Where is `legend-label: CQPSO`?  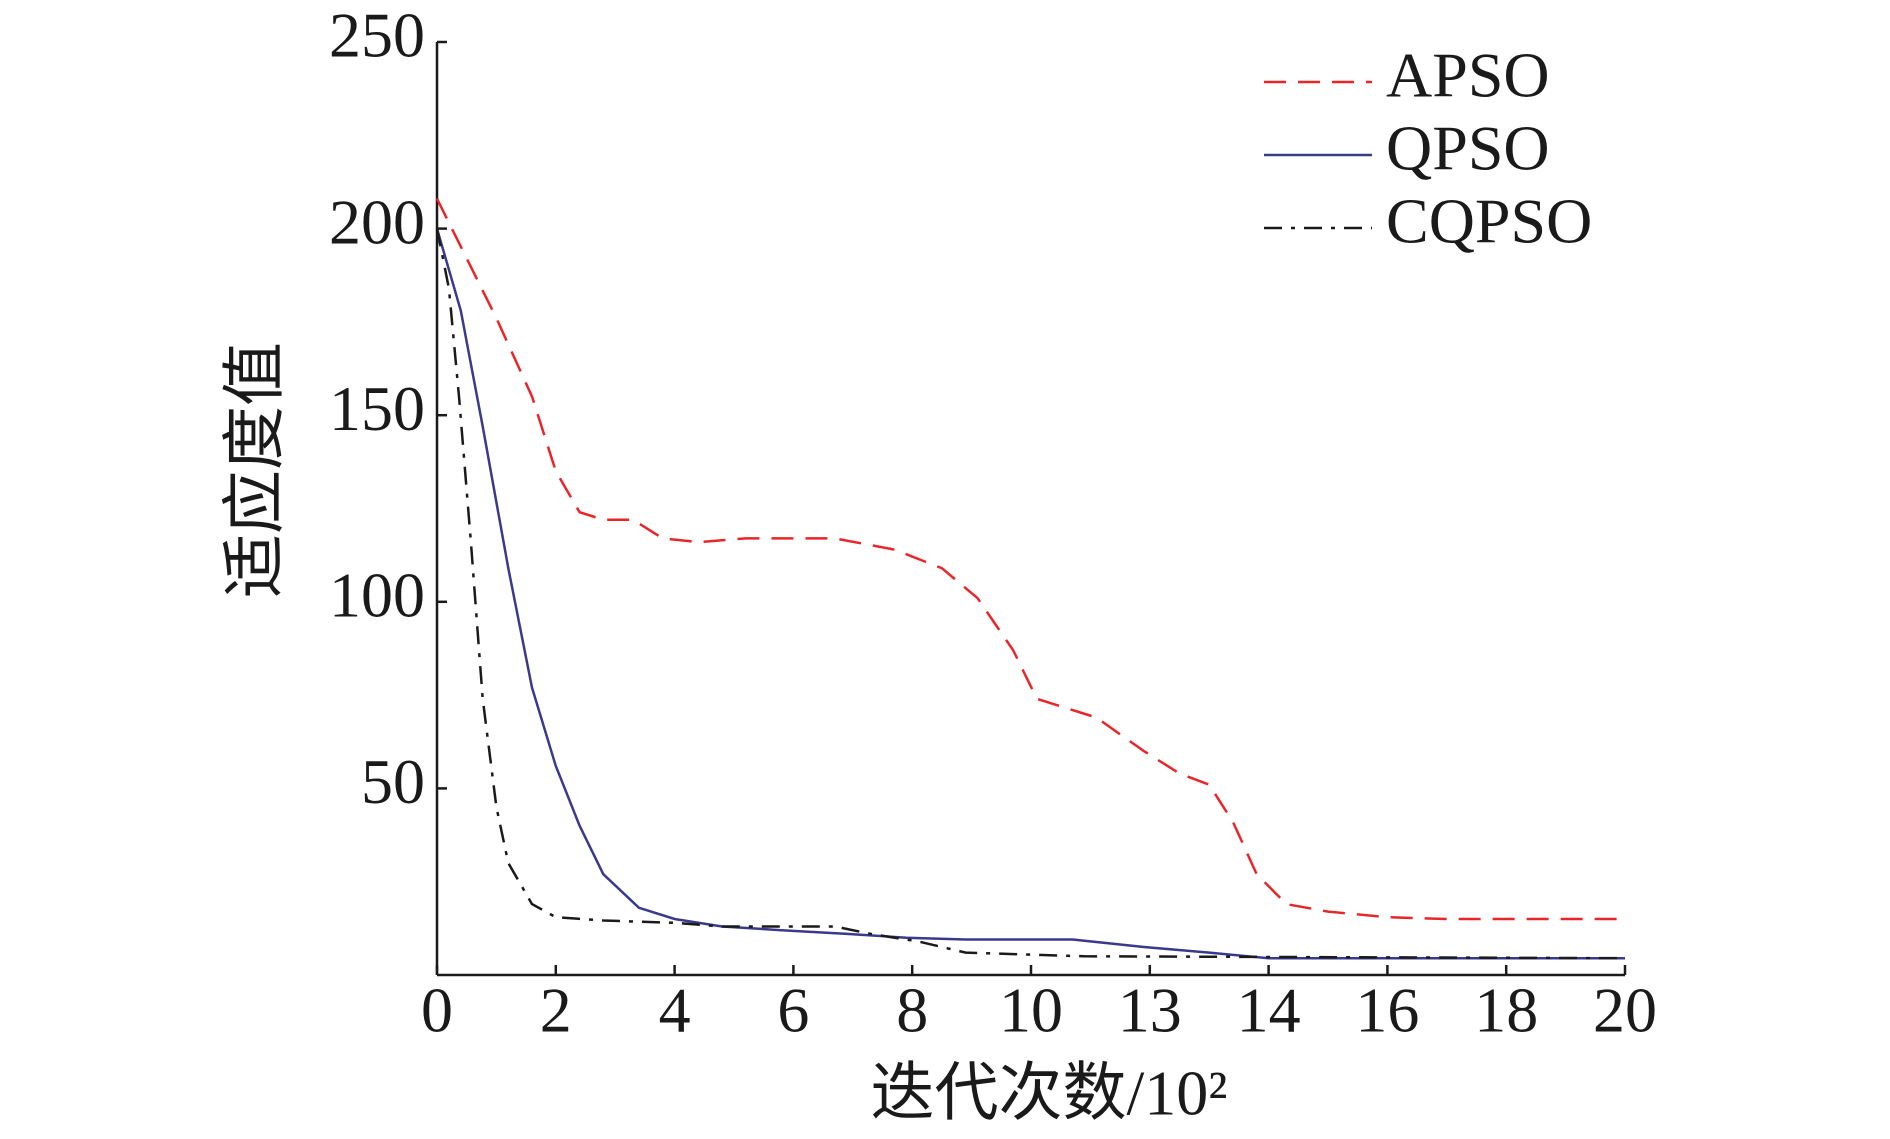
legend-label: CQPSO is located at coordinates (1489, 221).